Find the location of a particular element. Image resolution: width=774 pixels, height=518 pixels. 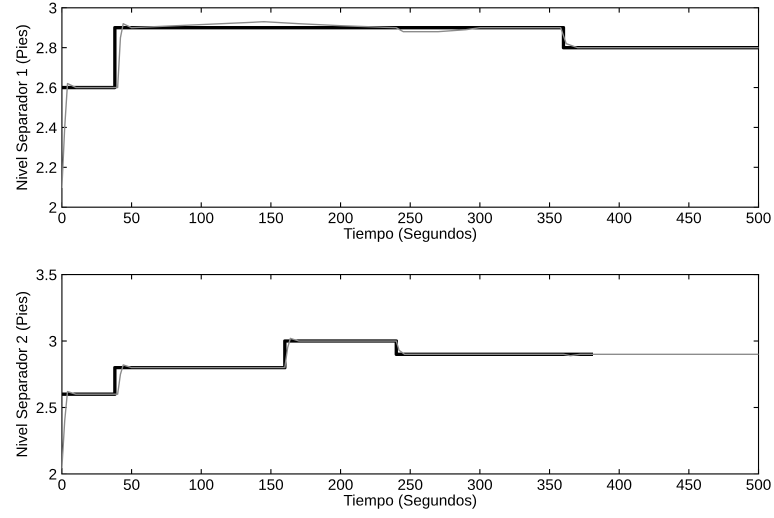

y-tick-label: 3.5 is located at coordinates (46, 274).